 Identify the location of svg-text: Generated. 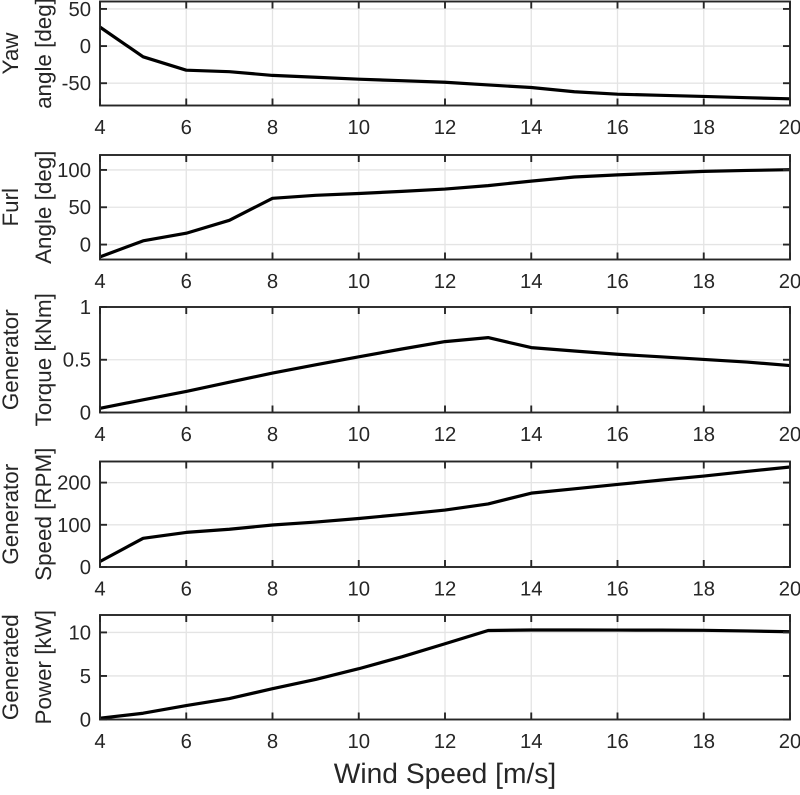
(11, 667).